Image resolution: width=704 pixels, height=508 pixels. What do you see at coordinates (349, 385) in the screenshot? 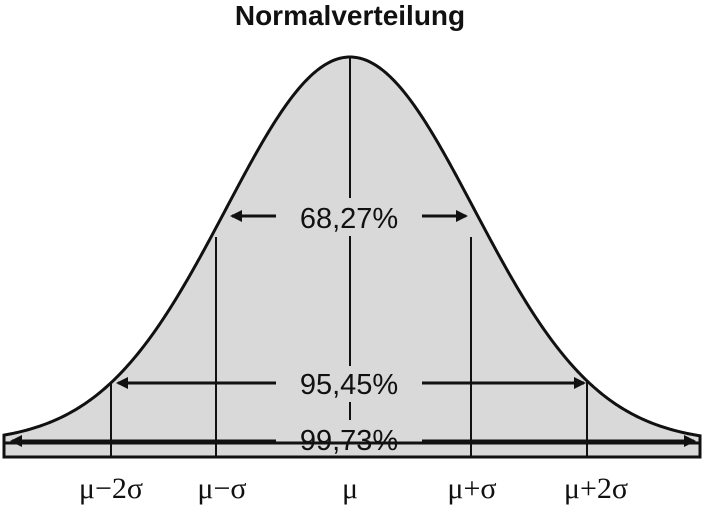
I see `two-sigma-percent: 95,45%` at bounding box center [349, 385].